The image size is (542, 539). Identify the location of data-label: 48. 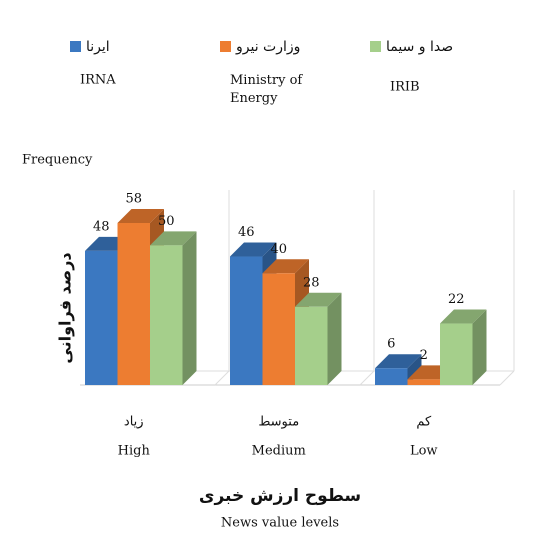
(101, 226).